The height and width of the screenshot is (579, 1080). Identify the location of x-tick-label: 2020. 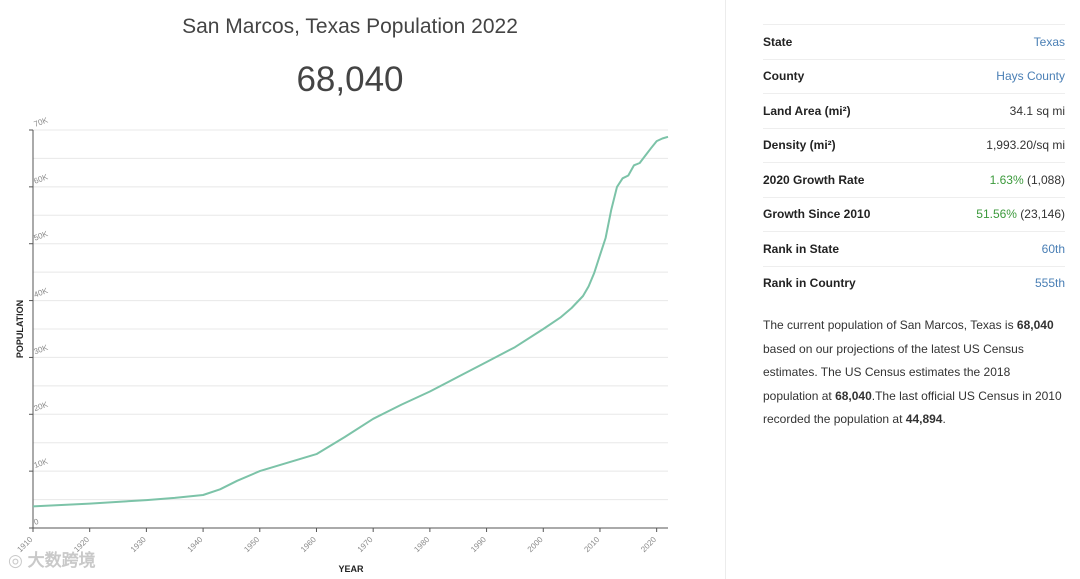
(648, 544).